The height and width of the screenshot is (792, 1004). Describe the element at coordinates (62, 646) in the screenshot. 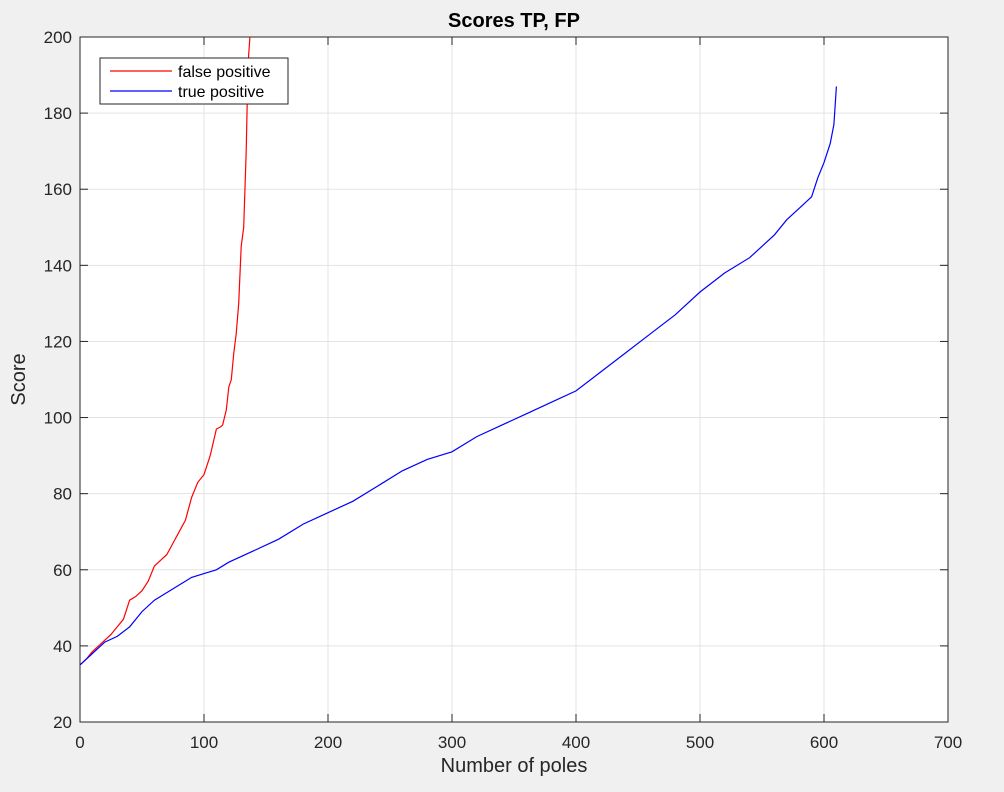

I see `y-tick-label: 40` at that location.